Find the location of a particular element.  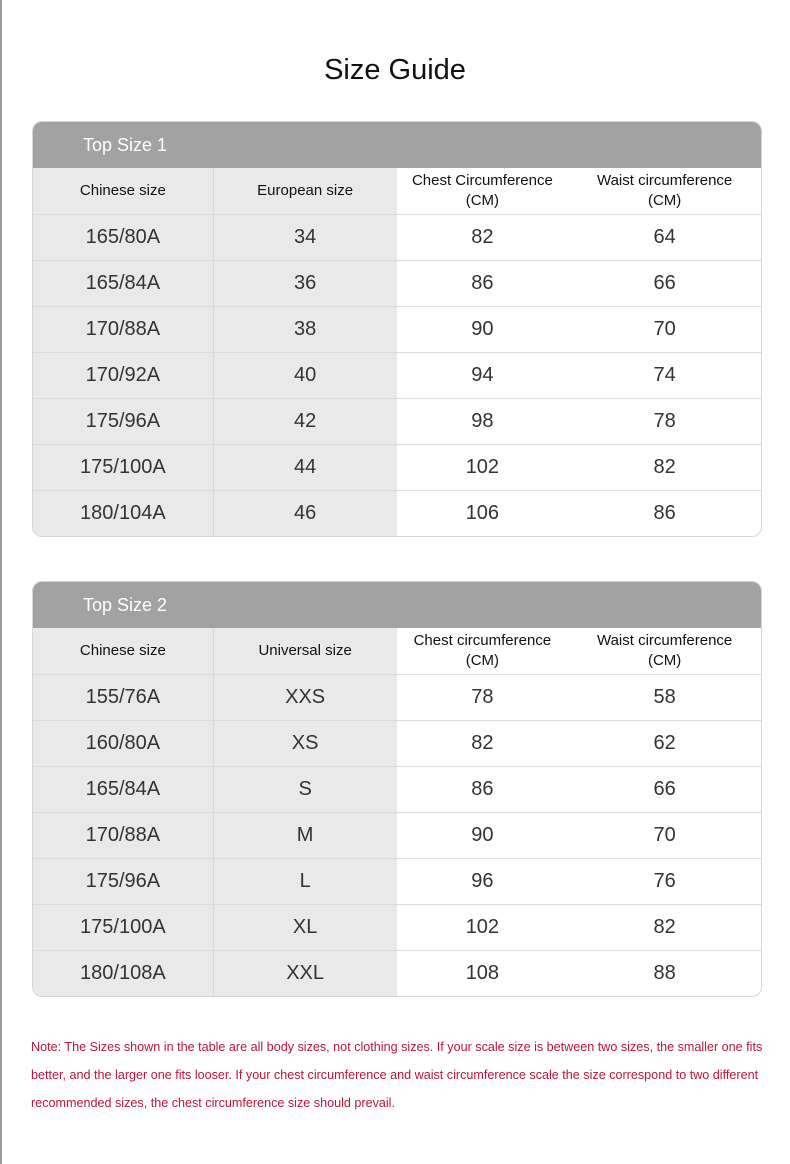

table-row: 175/96A L 96 76 is located at coordinates (397, 881).